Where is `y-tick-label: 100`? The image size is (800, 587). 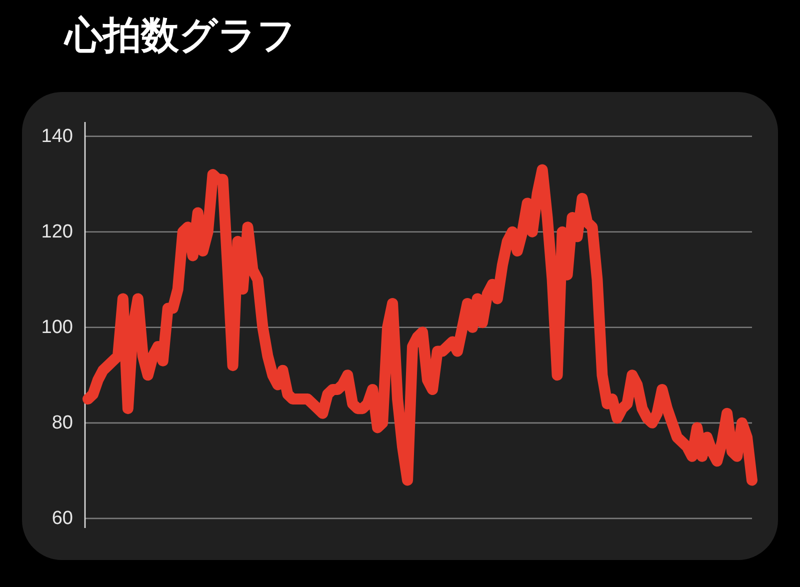 y-tick-label: 100 is located at coordinates (57, 327).